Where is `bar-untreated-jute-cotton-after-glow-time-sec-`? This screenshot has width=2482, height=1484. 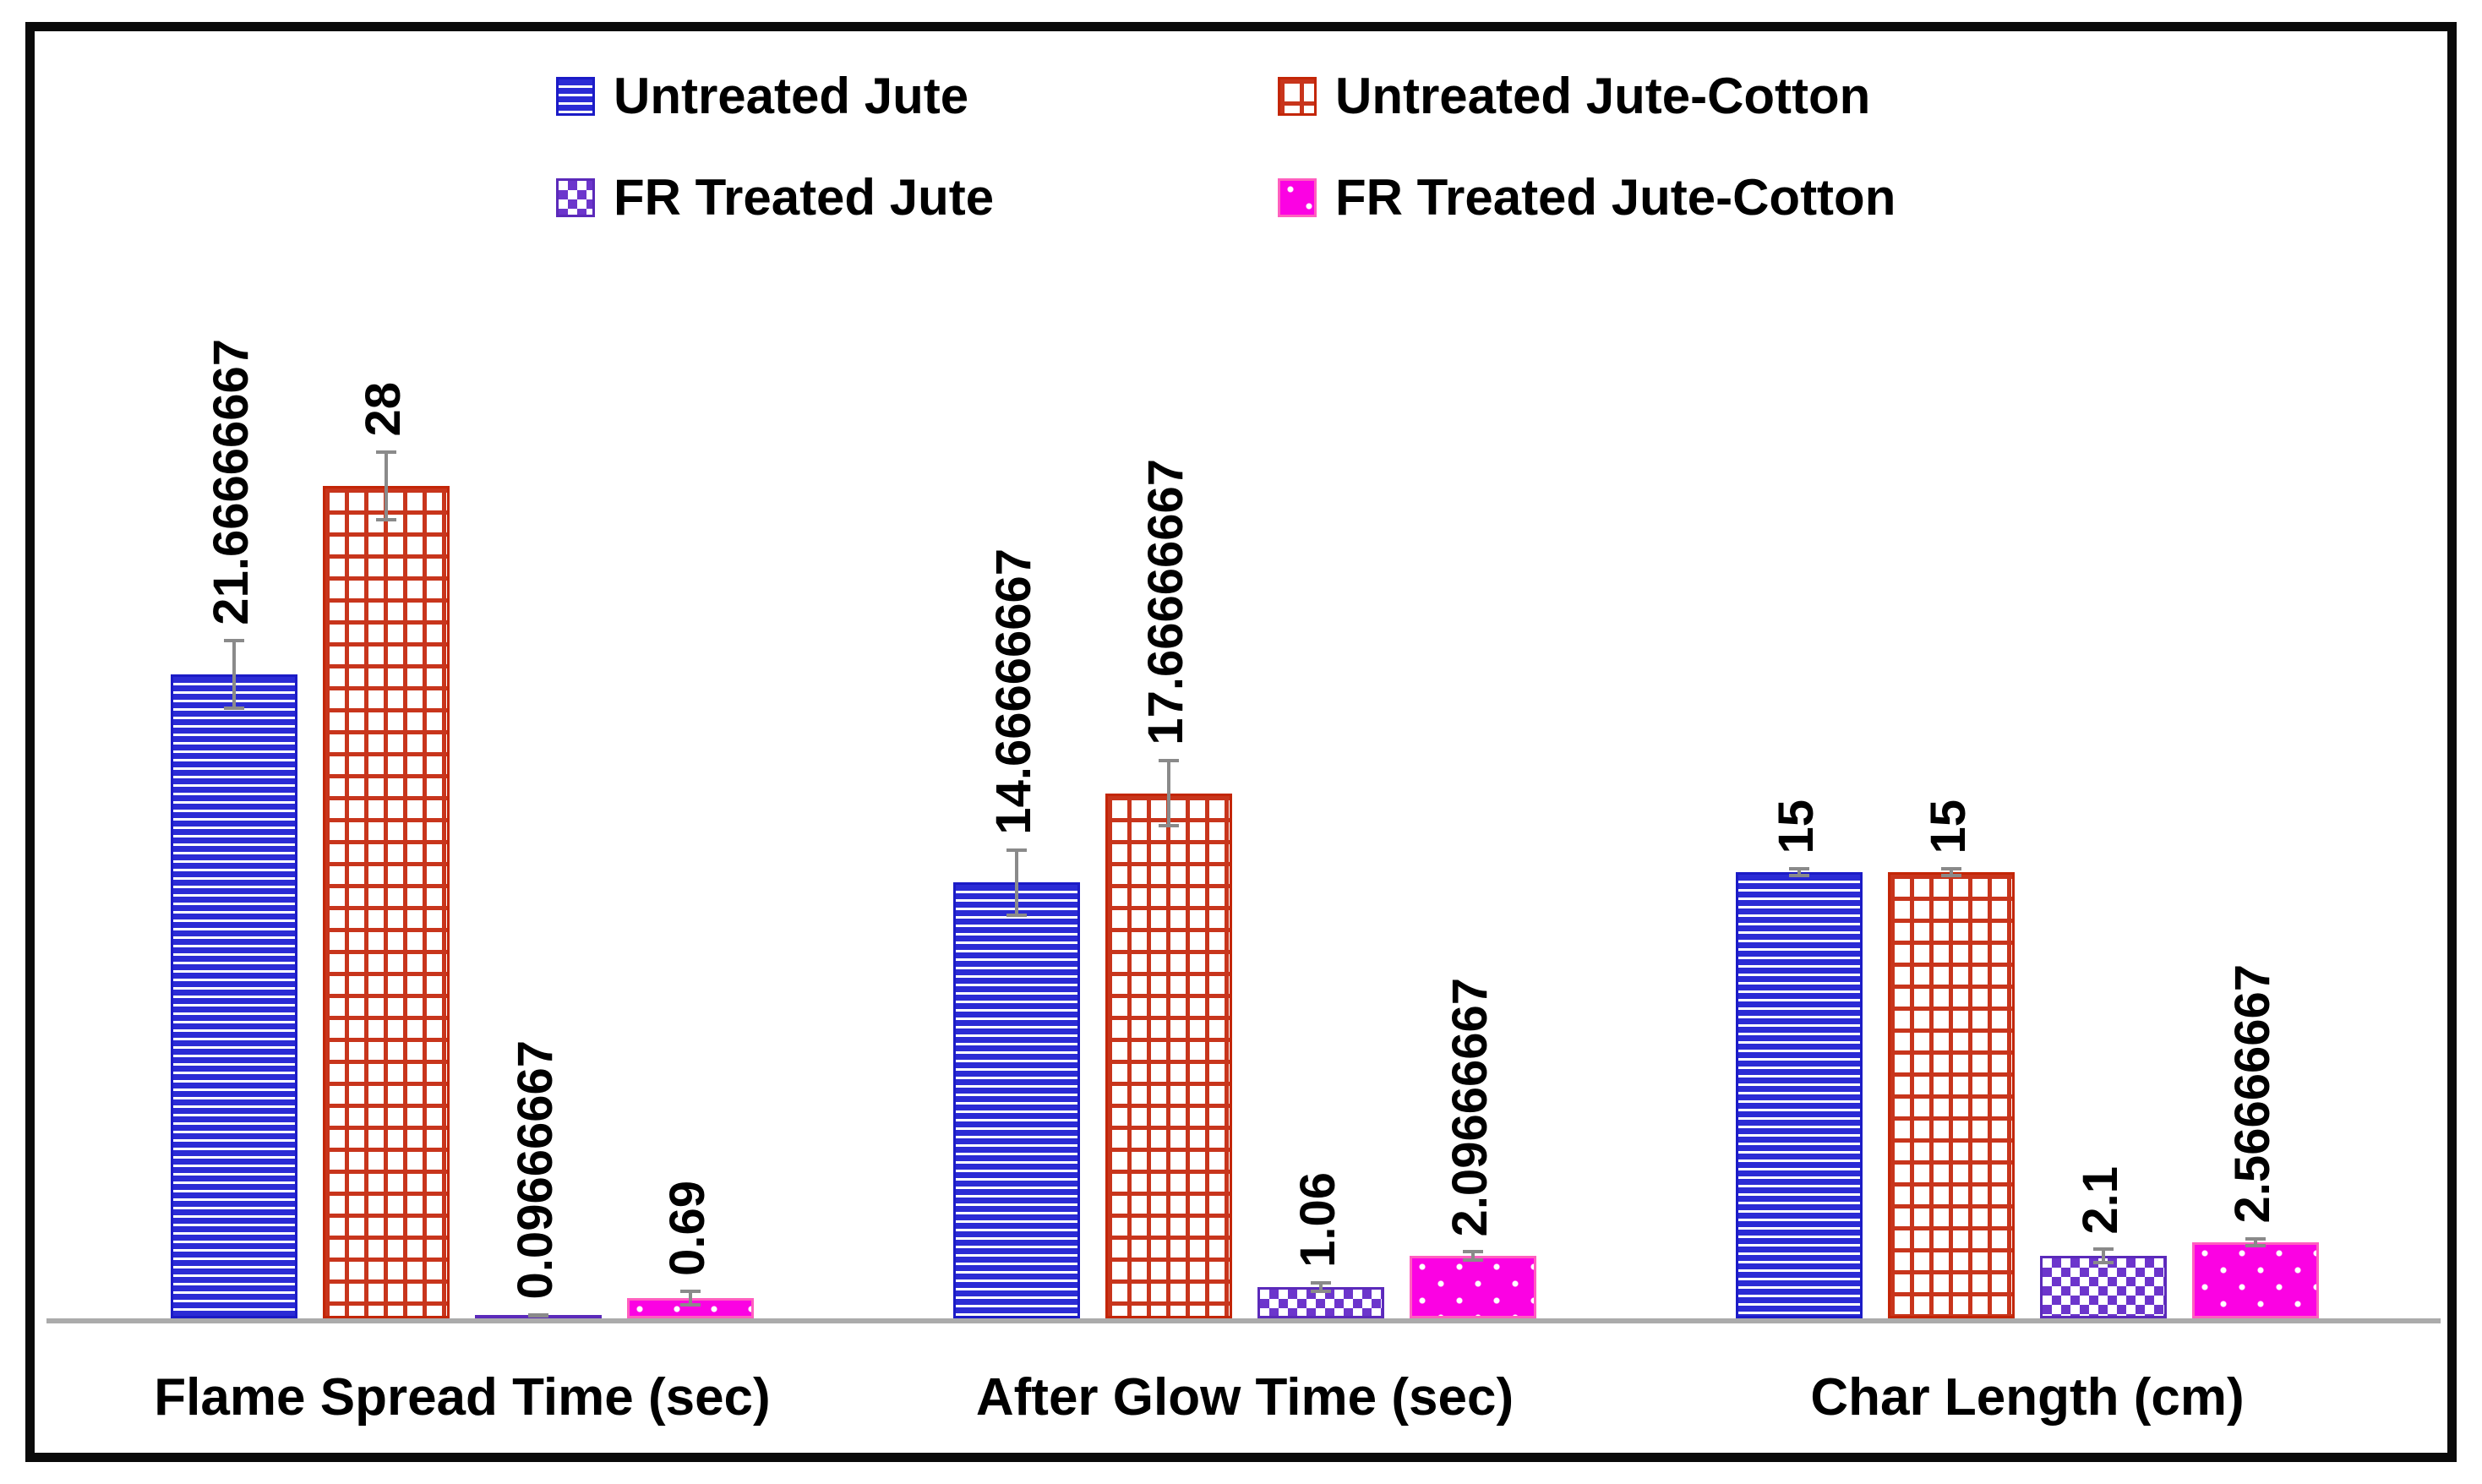 bar-untreated-jute-cotton-after-glow-time-sec- is located at coordinates (1168, 1055).